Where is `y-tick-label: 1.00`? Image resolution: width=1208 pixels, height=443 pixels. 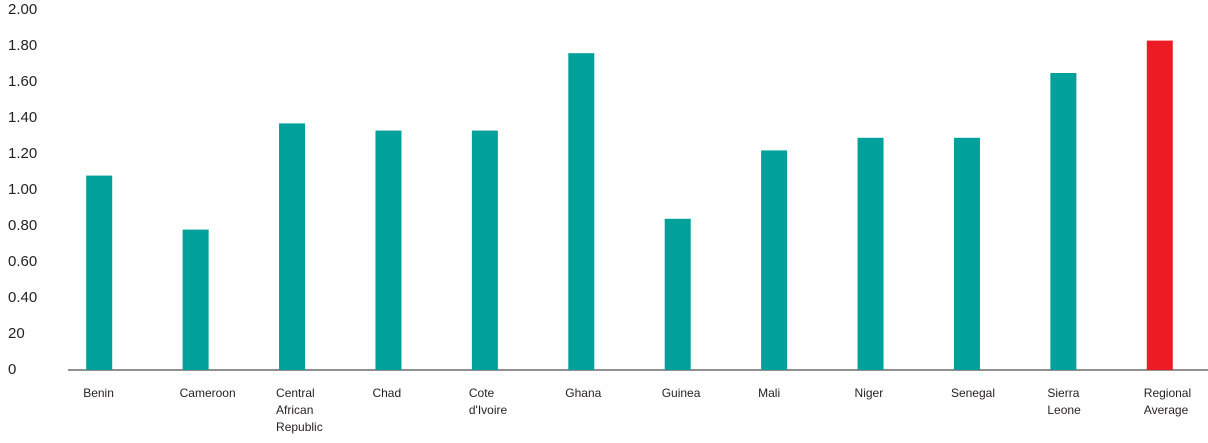
y-tick-label: 1.00 is located at coordinates (22, 189).